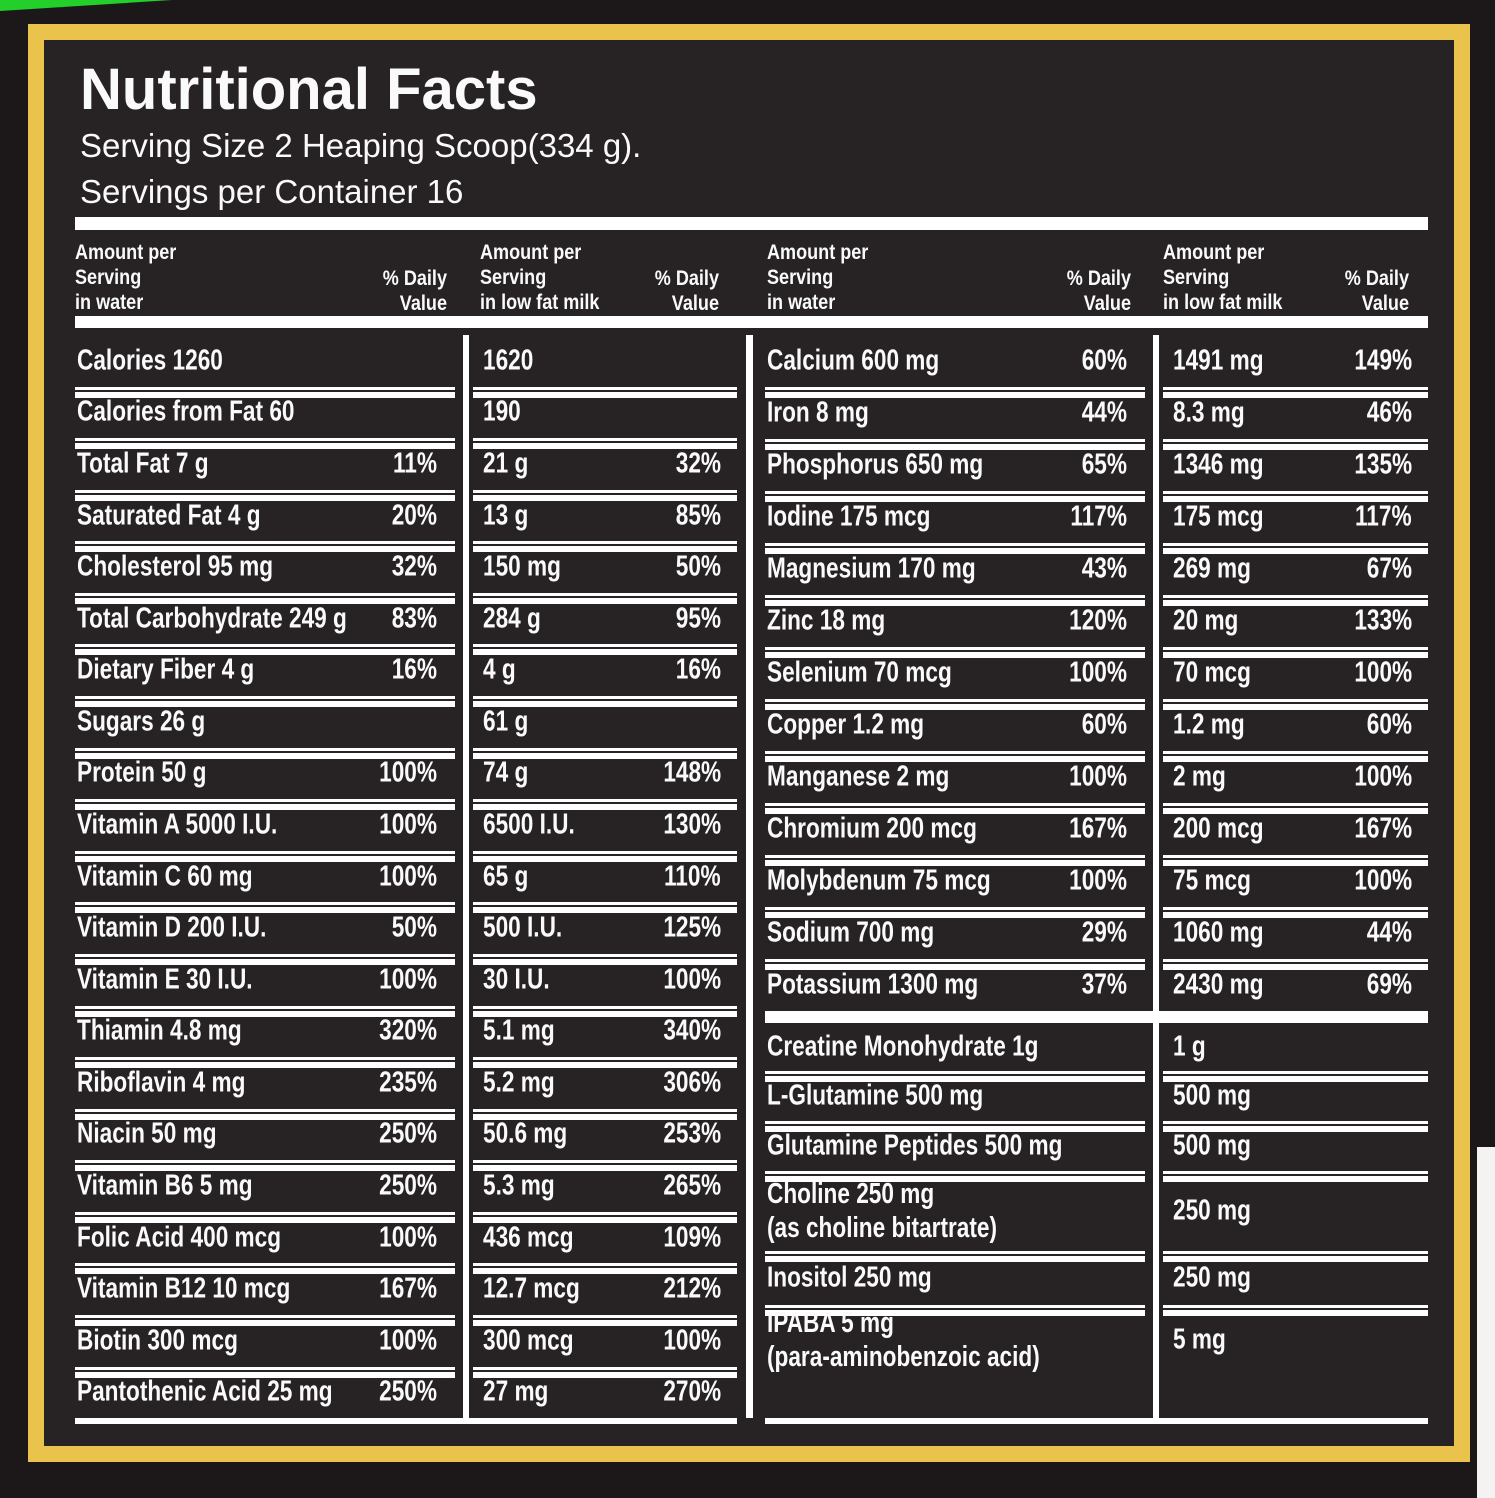 This screenshot has width=1495, height=1498. Describe the element at coordinates (1389, 932) in the screenshot. I see `milk-daily-value: 44%` at that location.